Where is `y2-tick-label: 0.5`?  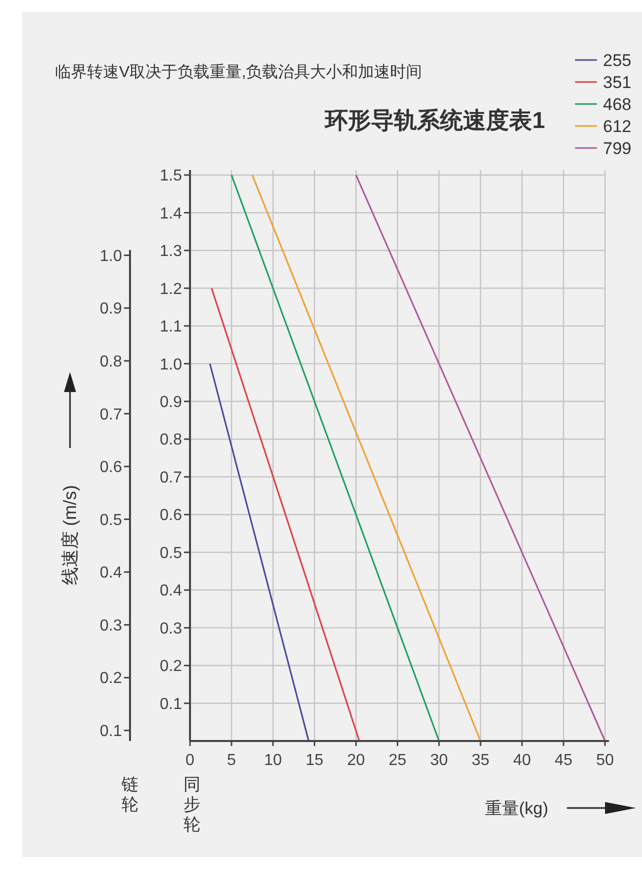
y2-tick-label: 0.5 is located at coordinates (171, 553).